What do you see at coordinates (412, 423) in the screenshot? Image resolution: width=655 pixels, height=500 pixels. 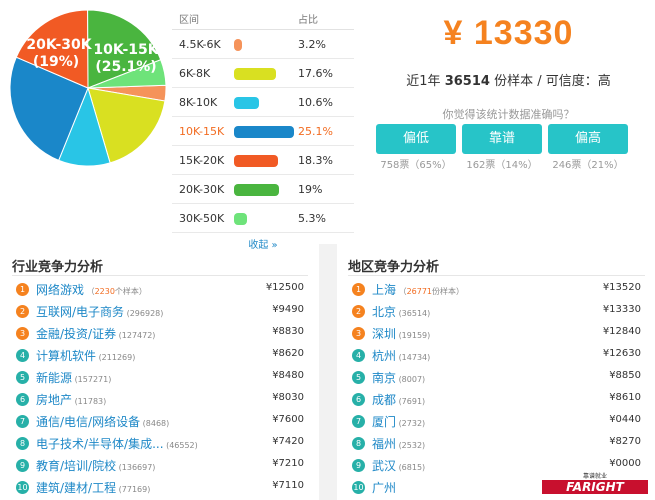 I see `sample-count-text: (2732)` at bounding box center [412, 423].